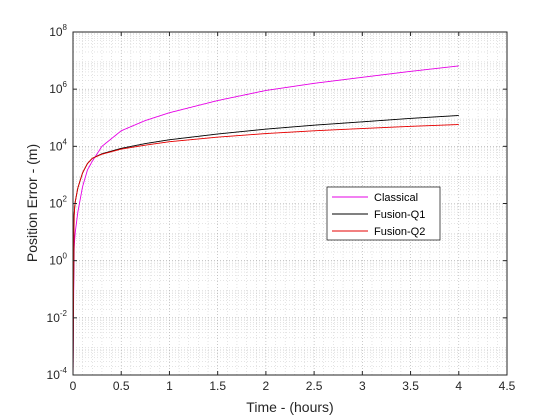 Image resolution: width=560 pixels, height=420 pixels. Describe the element at coordinates (58, 31) in the screenshot. I see `y-tick-label: 10⁸` at that location.